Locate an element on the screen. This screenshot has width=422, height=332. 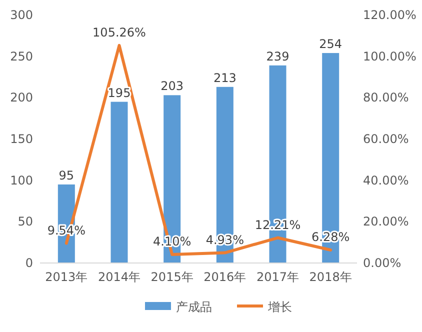
x-tick-label: 2013年 is located at coordinates (66, 277).